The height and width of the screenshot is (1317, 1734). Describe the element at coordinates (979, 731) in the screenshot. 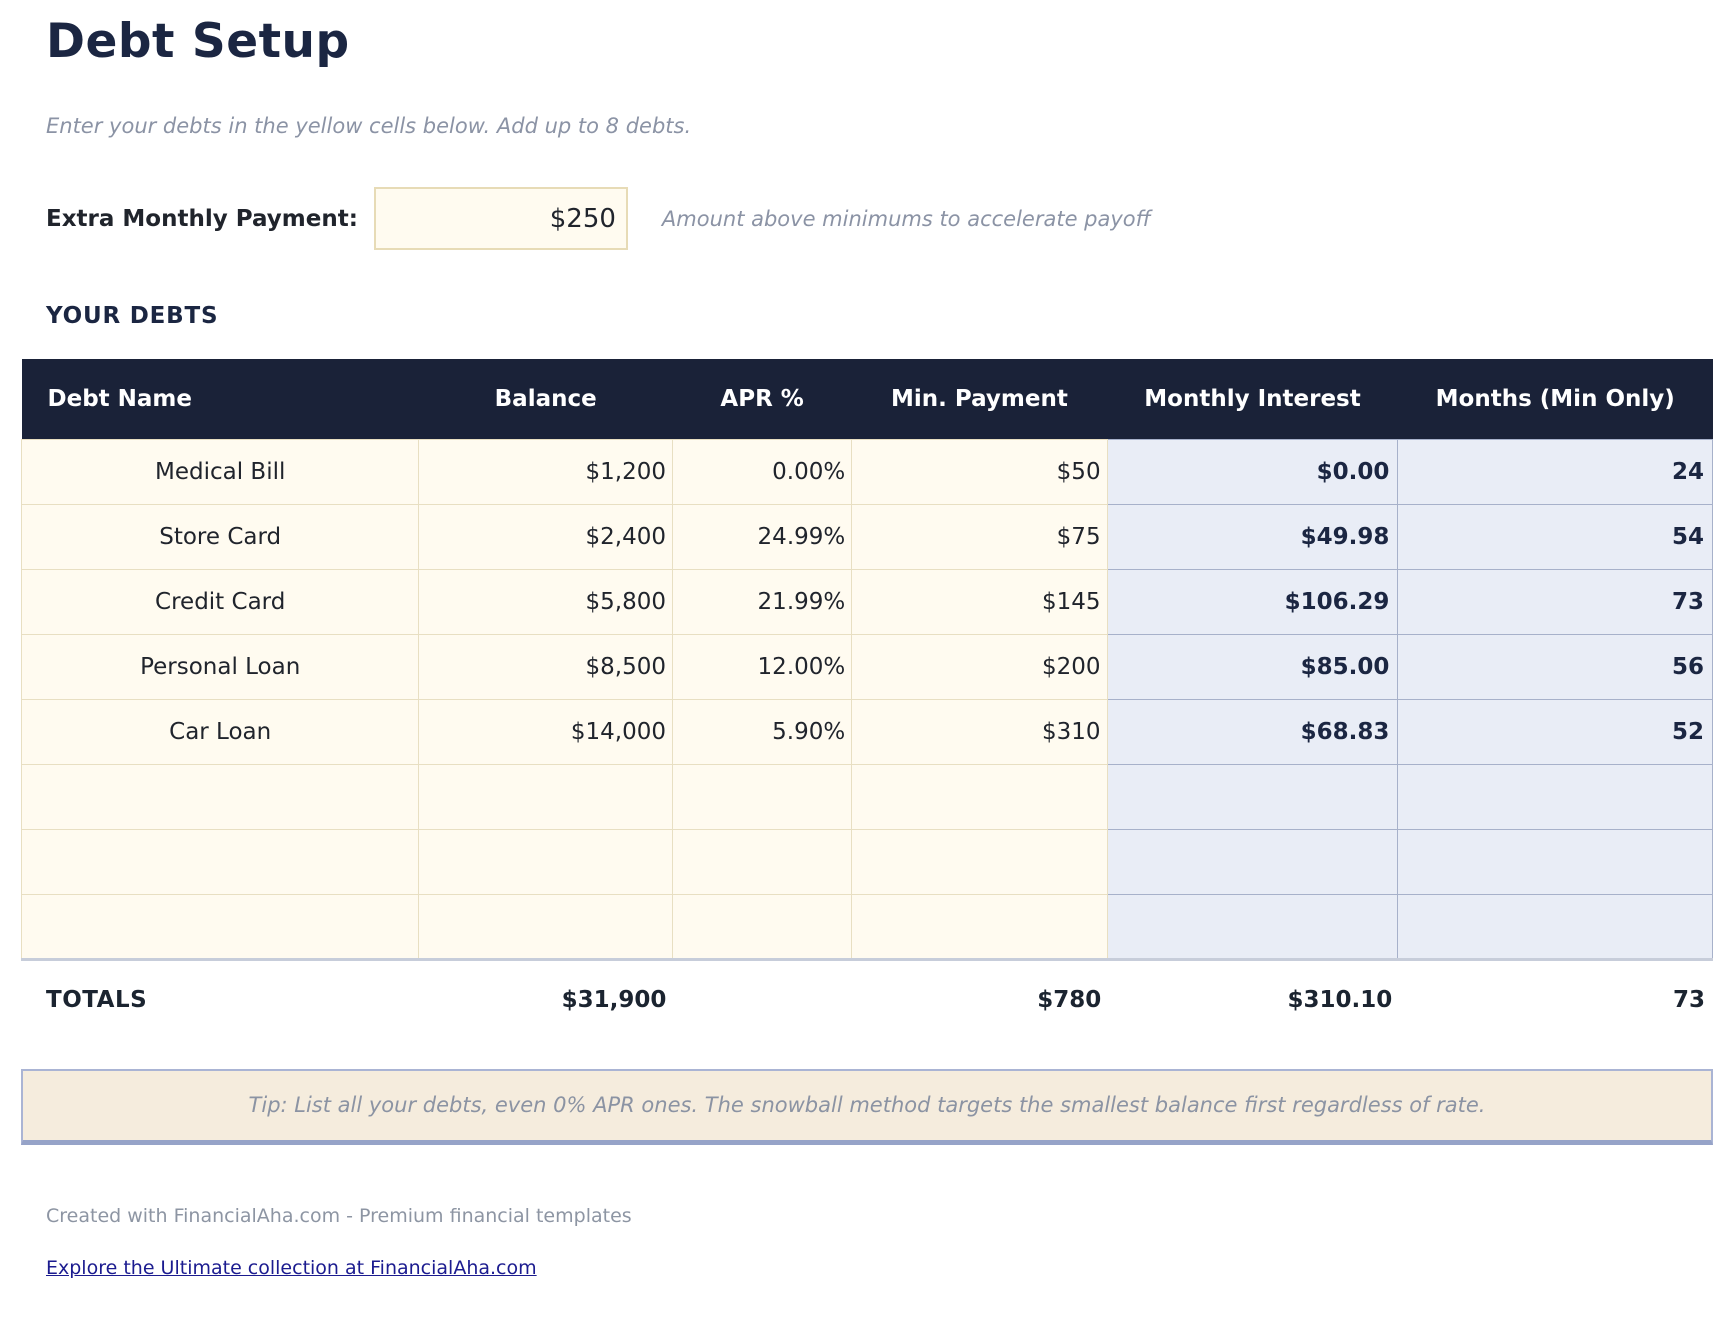

I see `min-payment-cell: $310` at that location.